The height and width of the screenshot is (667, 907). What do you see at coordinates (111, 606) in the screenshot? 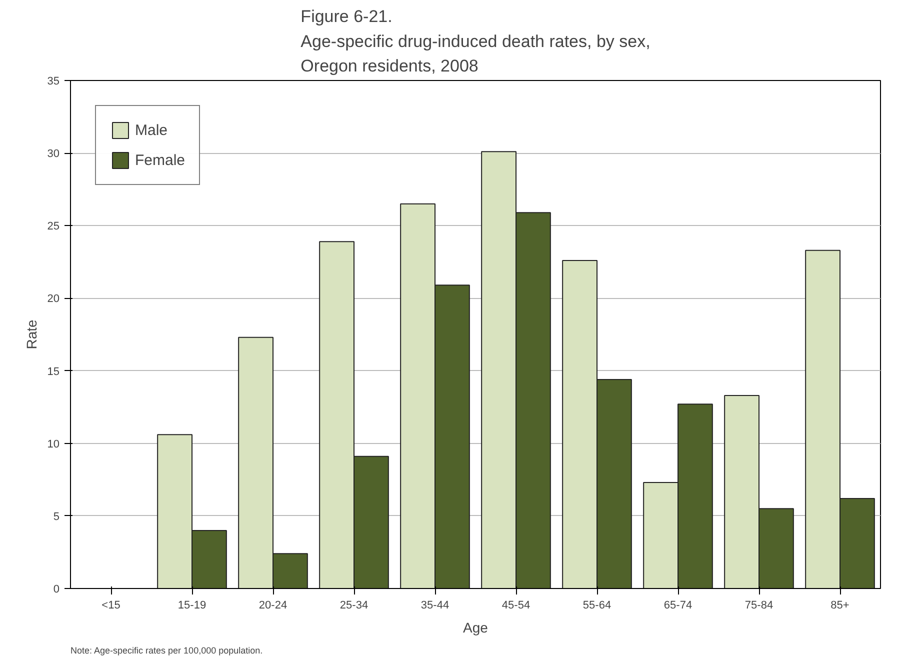
I see `x-tick-label: <15` at bounding box center [111, 606].